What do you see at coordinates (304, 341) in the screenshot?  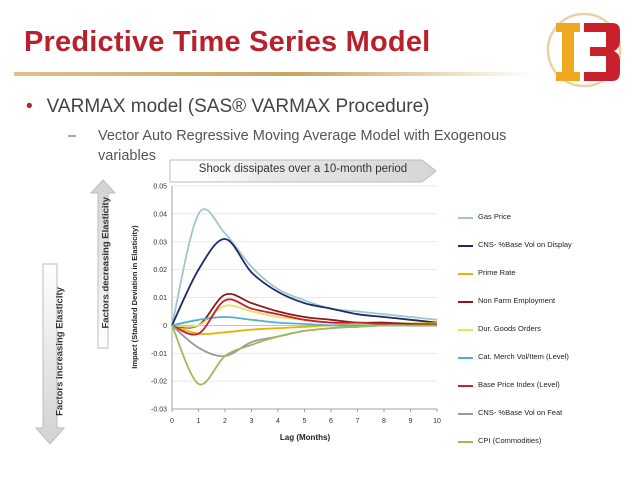 I see `series-line-cns-base-vol-on-feat` at bounding box center [304, 341].